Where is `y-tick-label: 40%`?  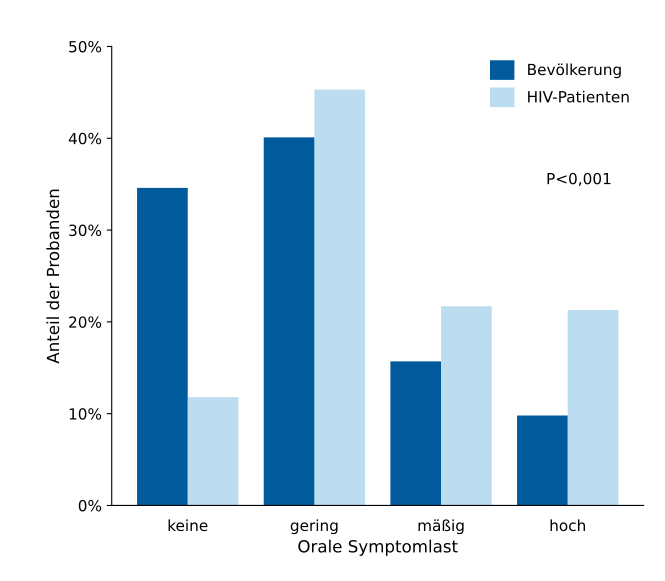
y-tick-label: 40% is located at coordinates (85, 138).